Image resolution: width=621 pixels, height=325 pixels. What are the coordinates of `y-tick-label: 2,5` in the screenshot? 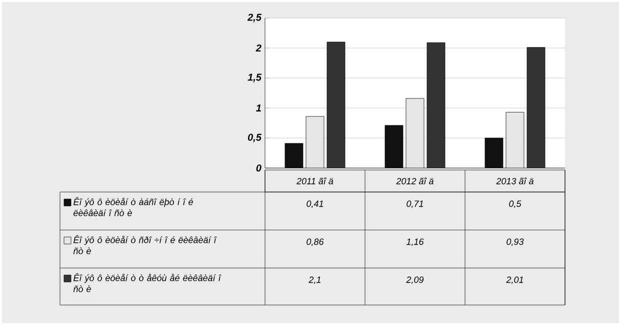 It's located at (254, 18).